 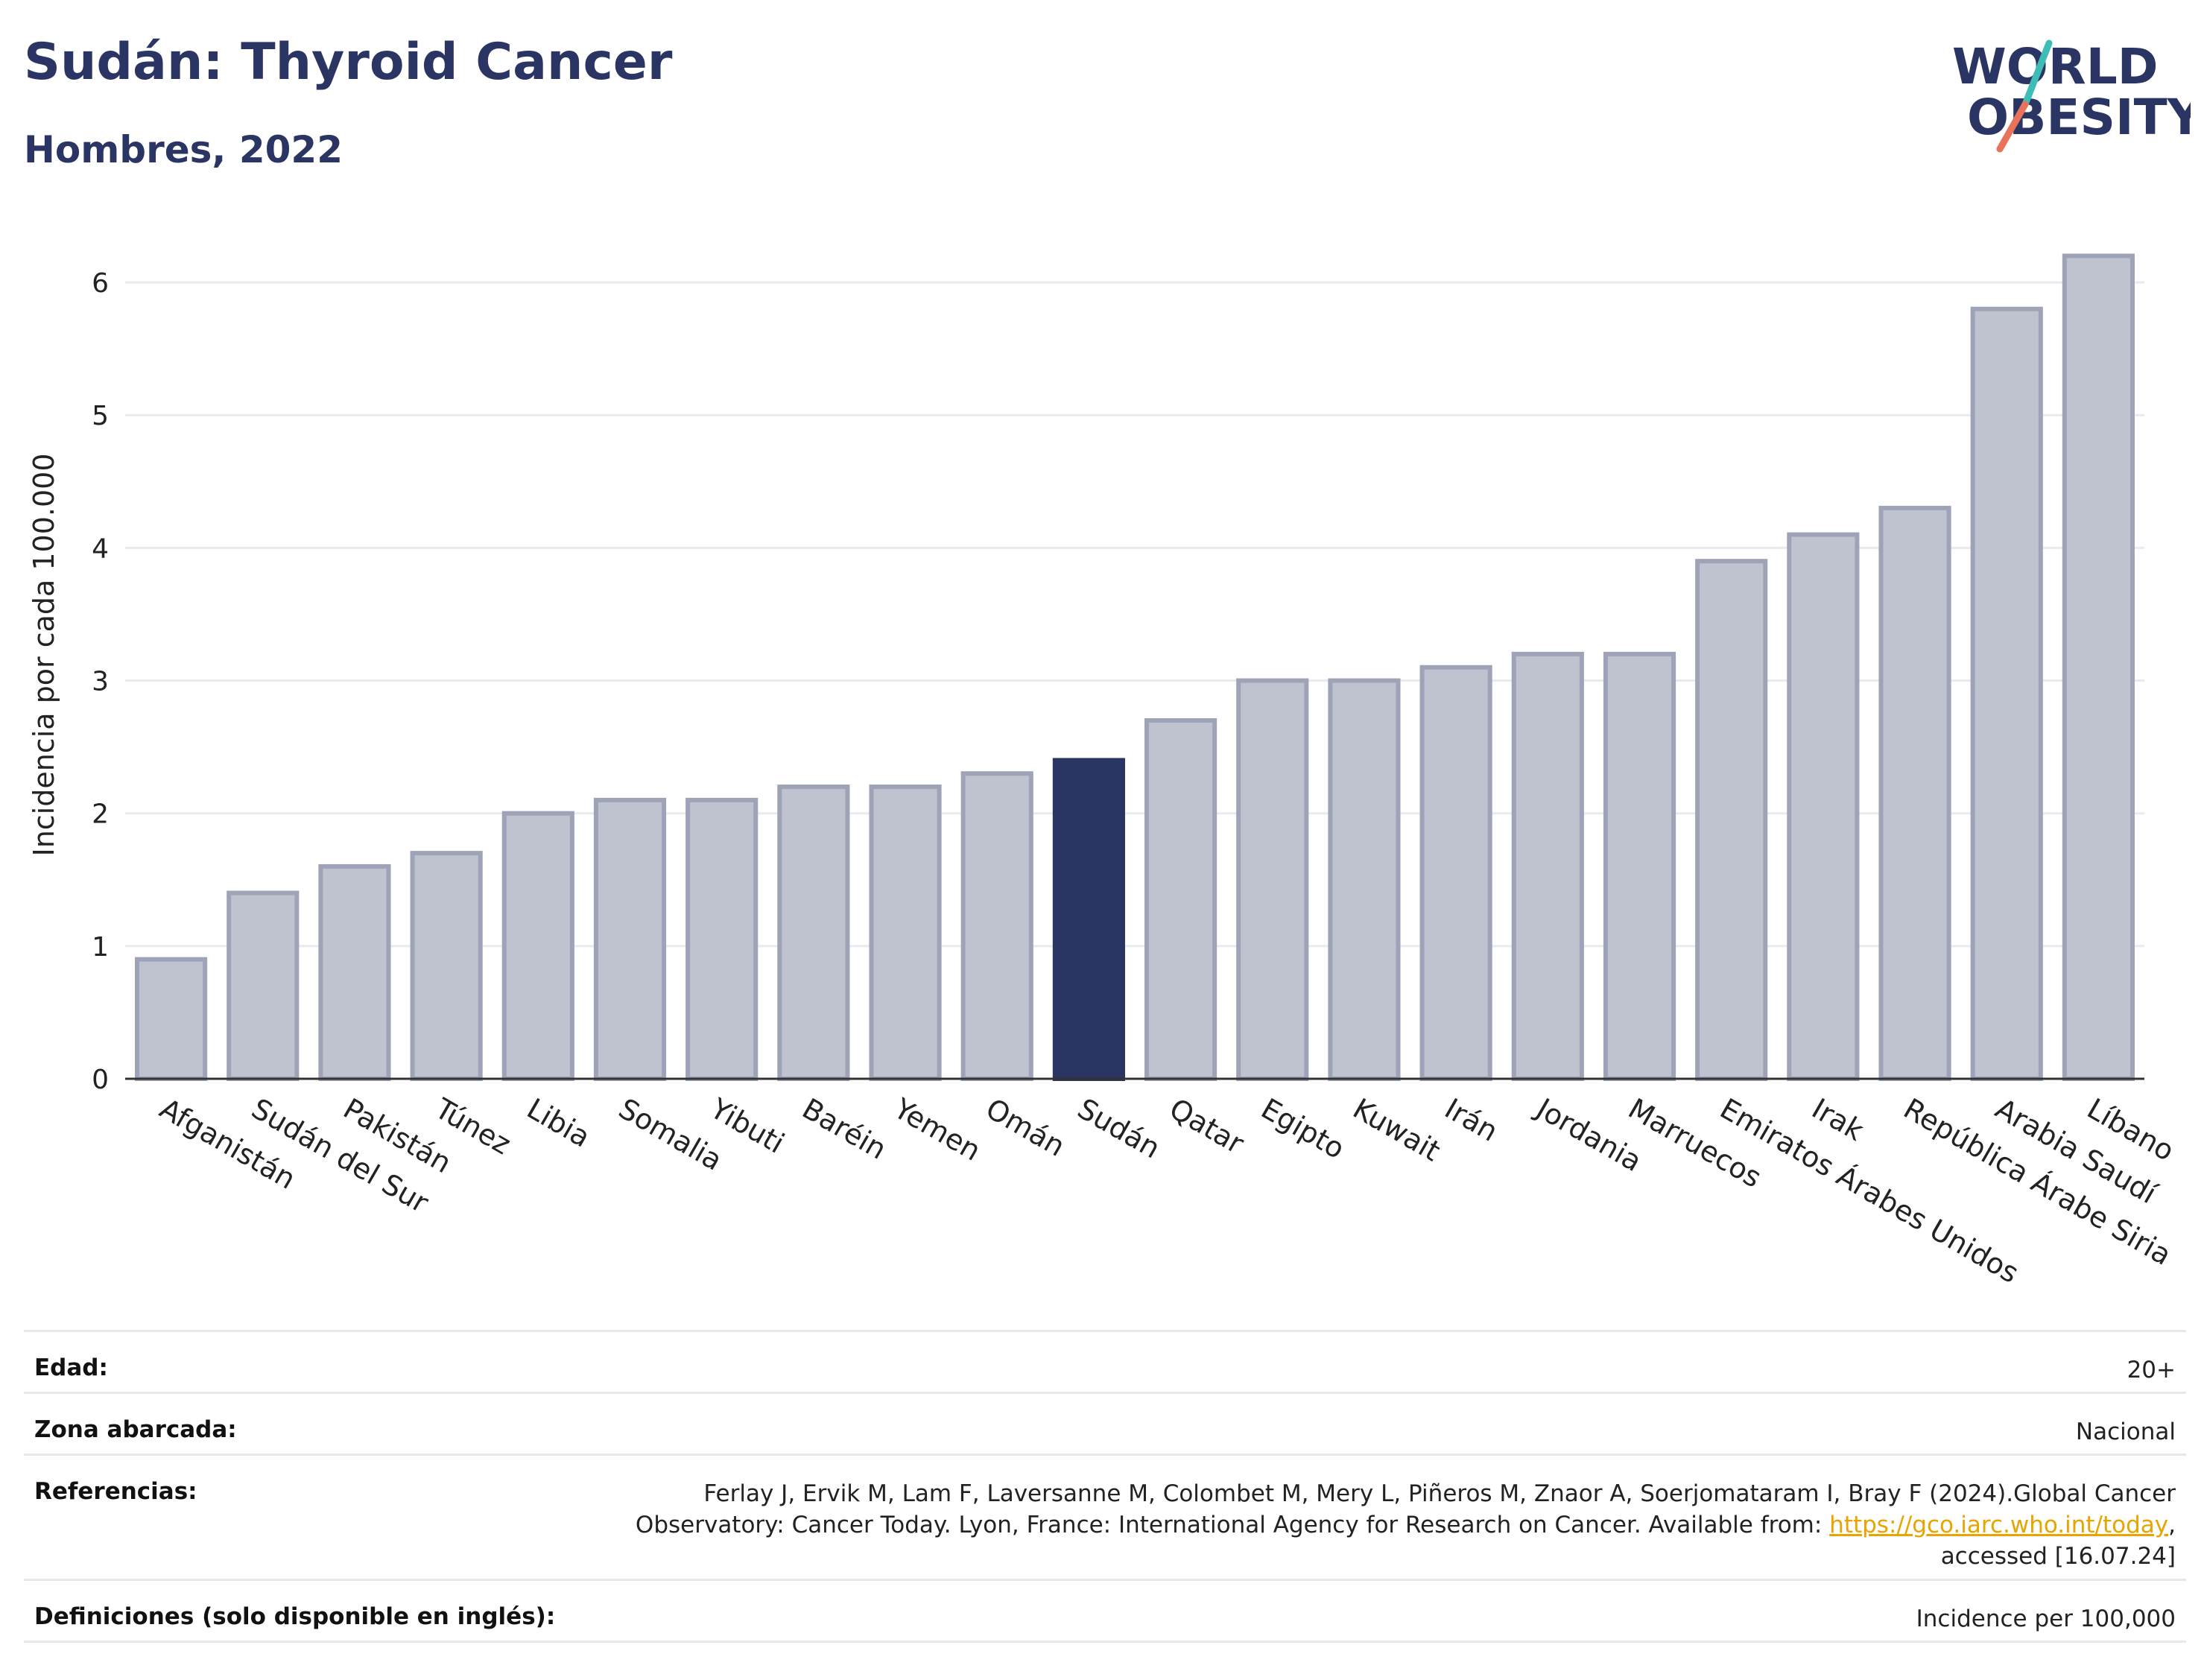 I want to click on y-tick-label: 0, so click(x=100, y=1080).